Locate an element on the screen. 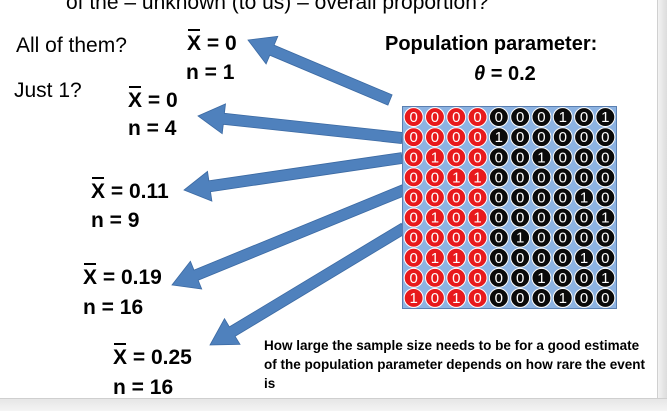 The height and width of the screenshot is (411, 667). sample-4-mean: X = 0.19 is located at coordinates (122, 276).